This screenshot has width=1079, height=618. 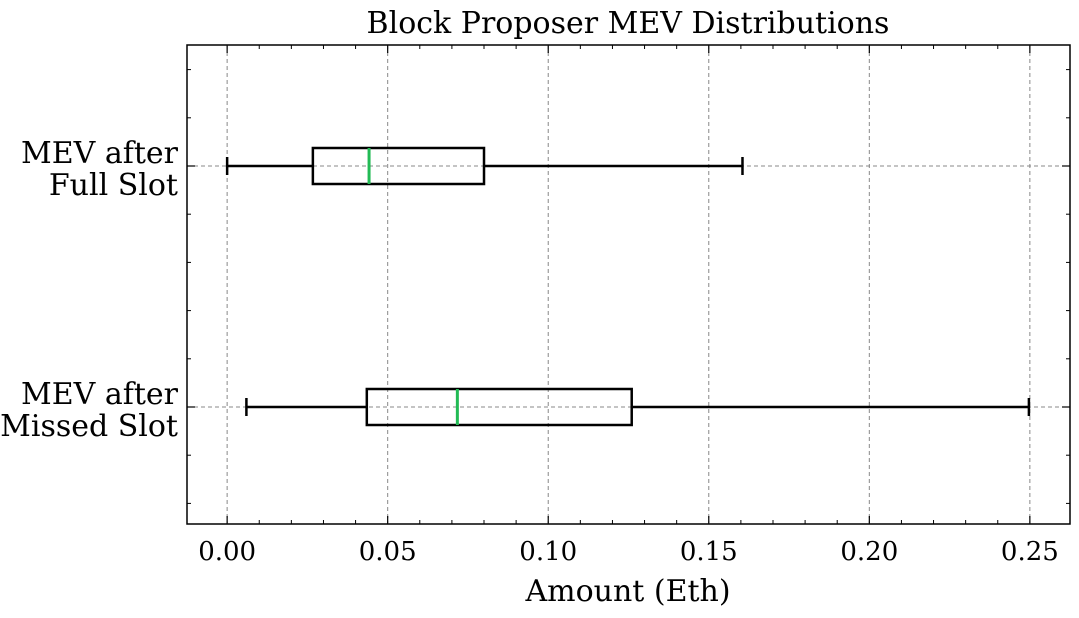 I want to click on y-category-label: MEV after Full Slot, so click(x=100, y=169).